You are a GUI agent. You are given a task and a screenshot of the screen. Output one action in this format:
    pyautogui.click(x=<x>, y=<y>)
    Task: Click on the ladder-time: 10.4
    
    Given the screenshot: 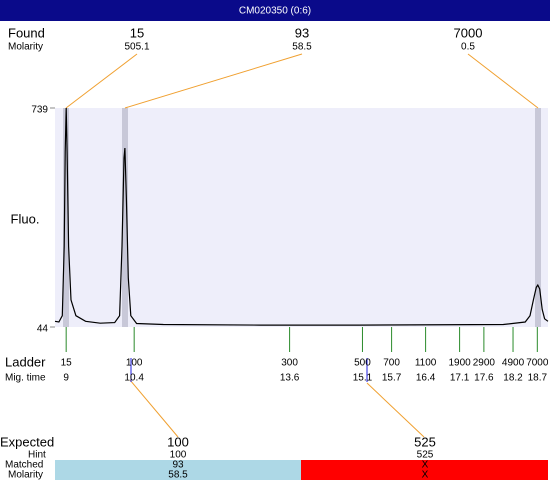 What is the action you would take?
    pyautogui.click(x=134, y=378)
    